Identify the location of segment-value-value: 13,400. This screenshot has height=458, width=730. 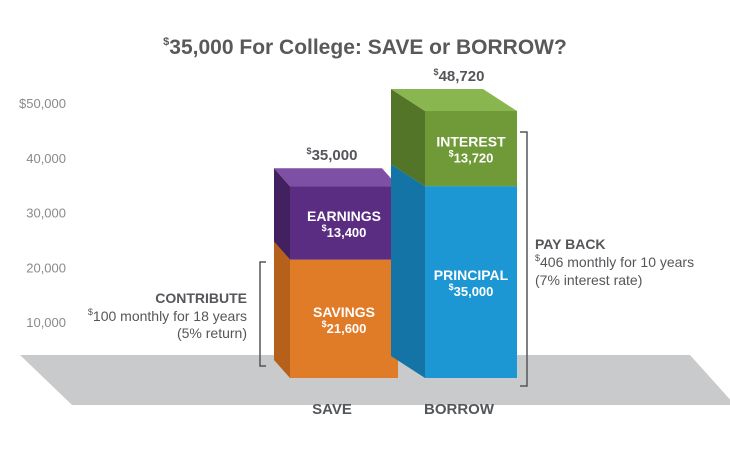
(347, 232).